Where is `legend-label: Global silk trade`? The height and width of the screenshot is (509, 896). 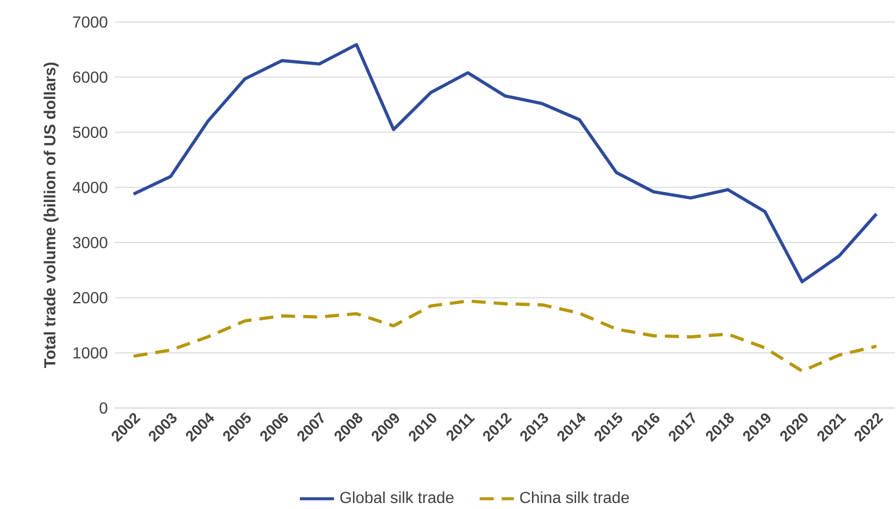 legend-label: Global silk trade is located at coordinates (397, 497).